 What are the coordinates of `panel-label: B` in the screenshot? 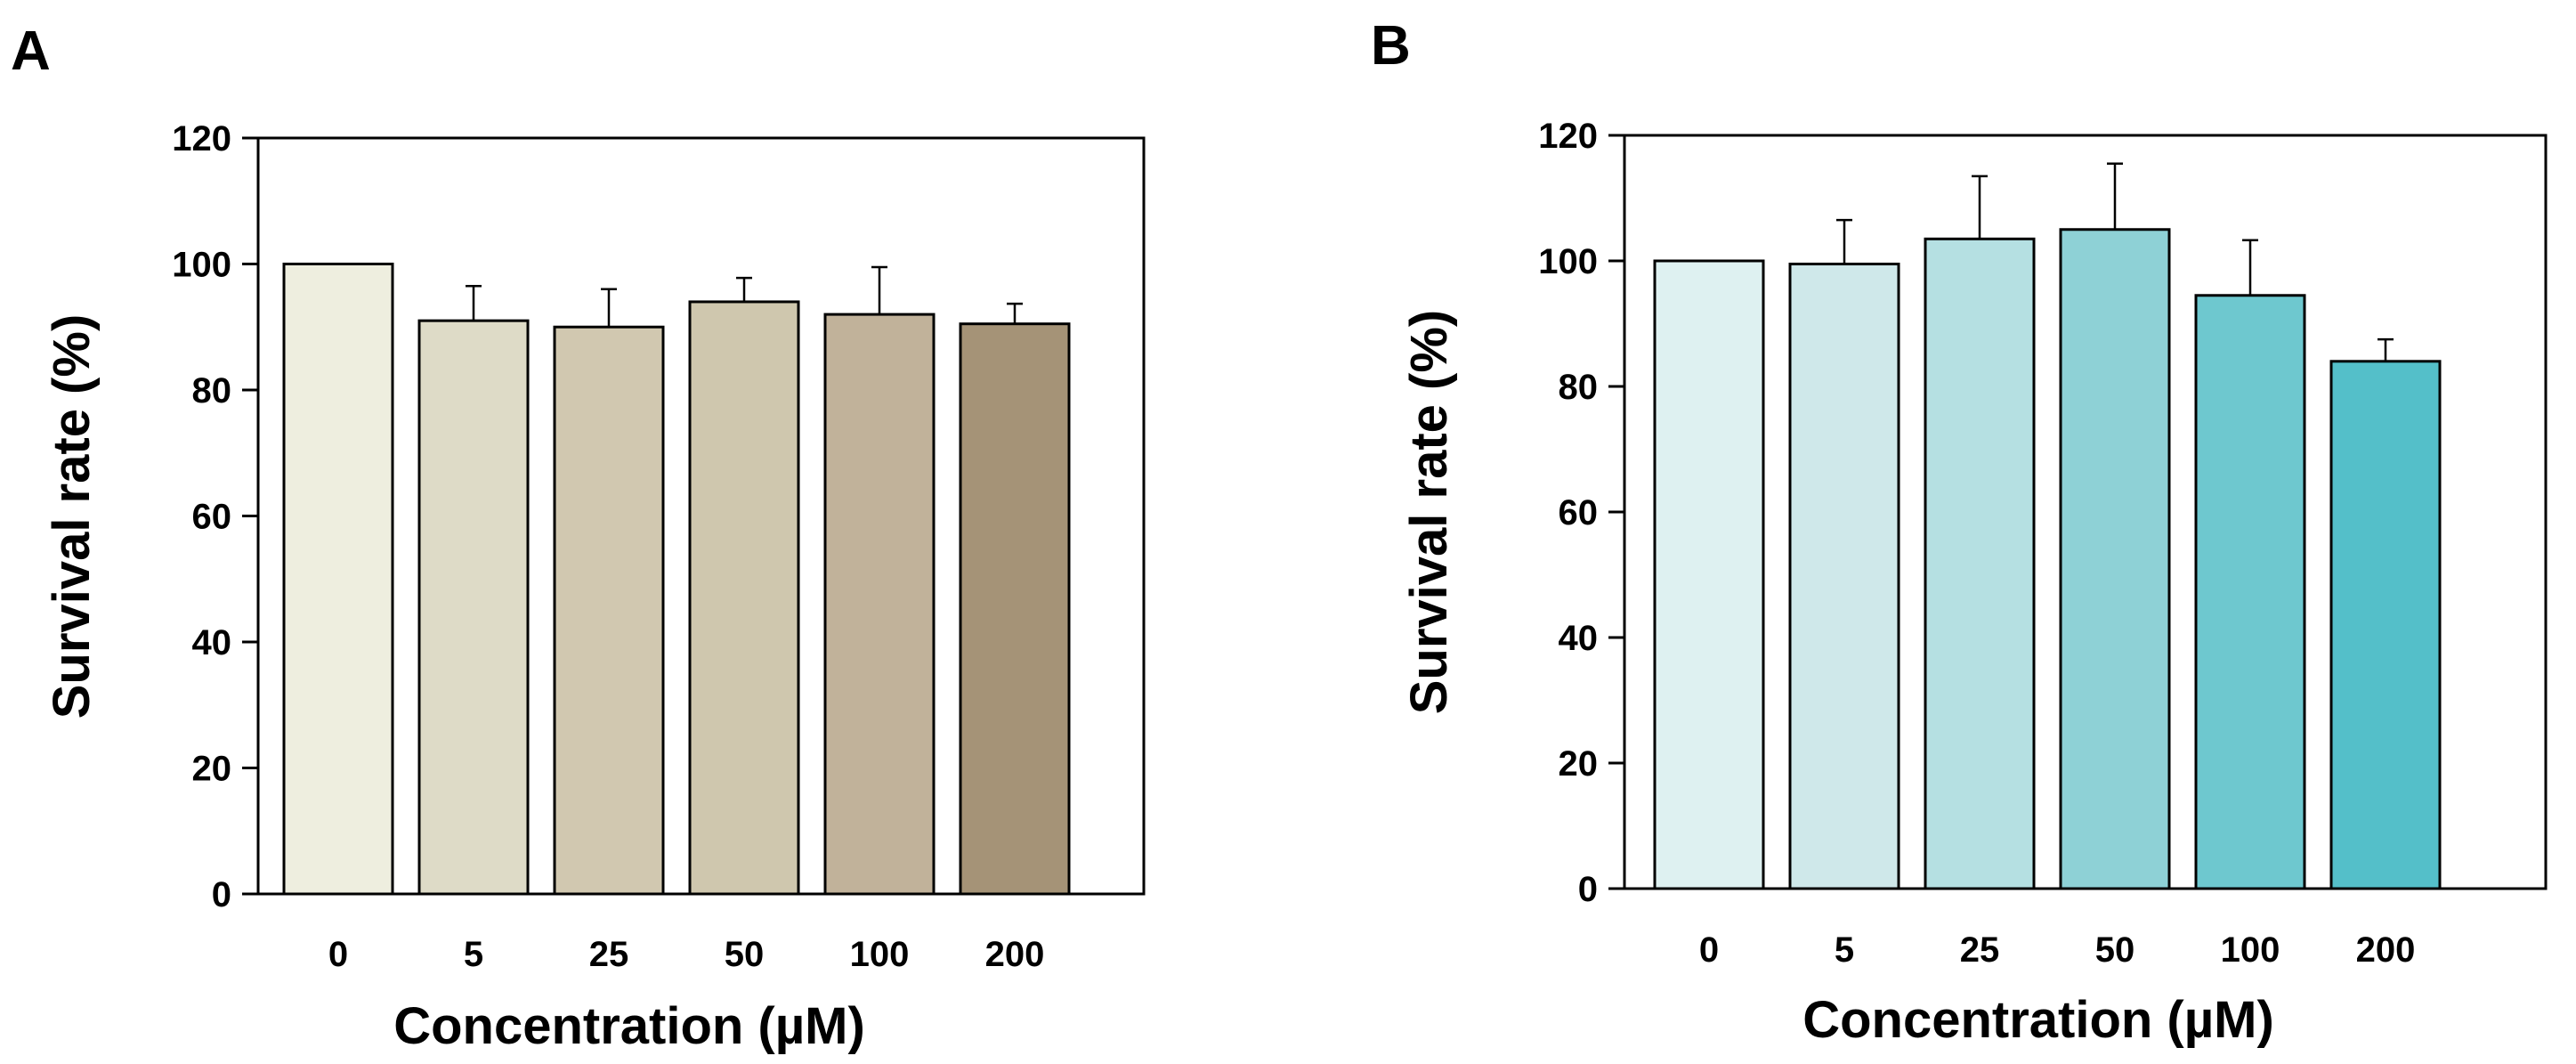 It's located at (1391, 46).